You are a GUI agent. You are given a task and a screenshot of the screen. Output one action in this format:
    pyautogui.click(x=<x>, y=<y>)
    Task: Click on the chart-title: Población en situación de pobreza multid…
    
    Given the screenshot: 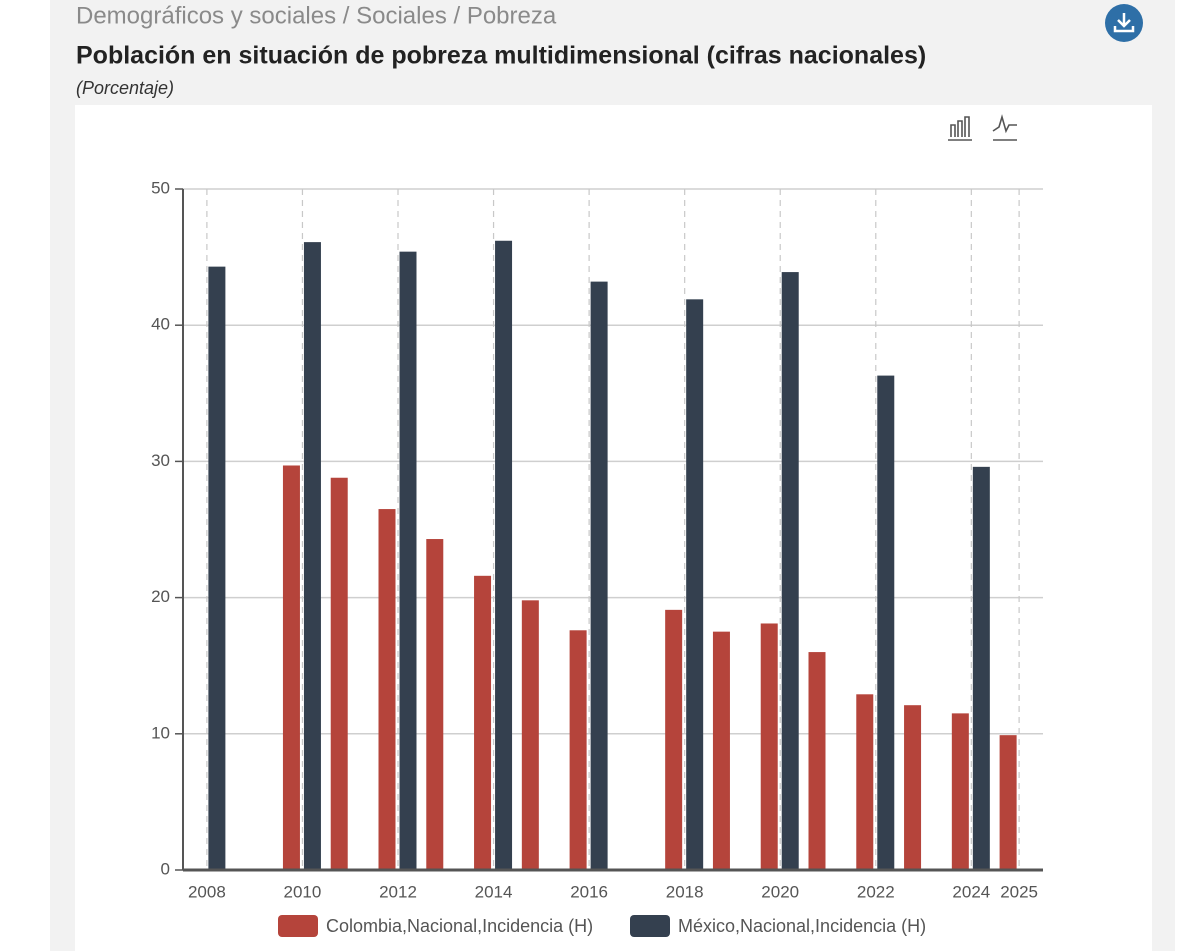 What is the action you would take?
    pyautogui.click(x=501, y=56)
    